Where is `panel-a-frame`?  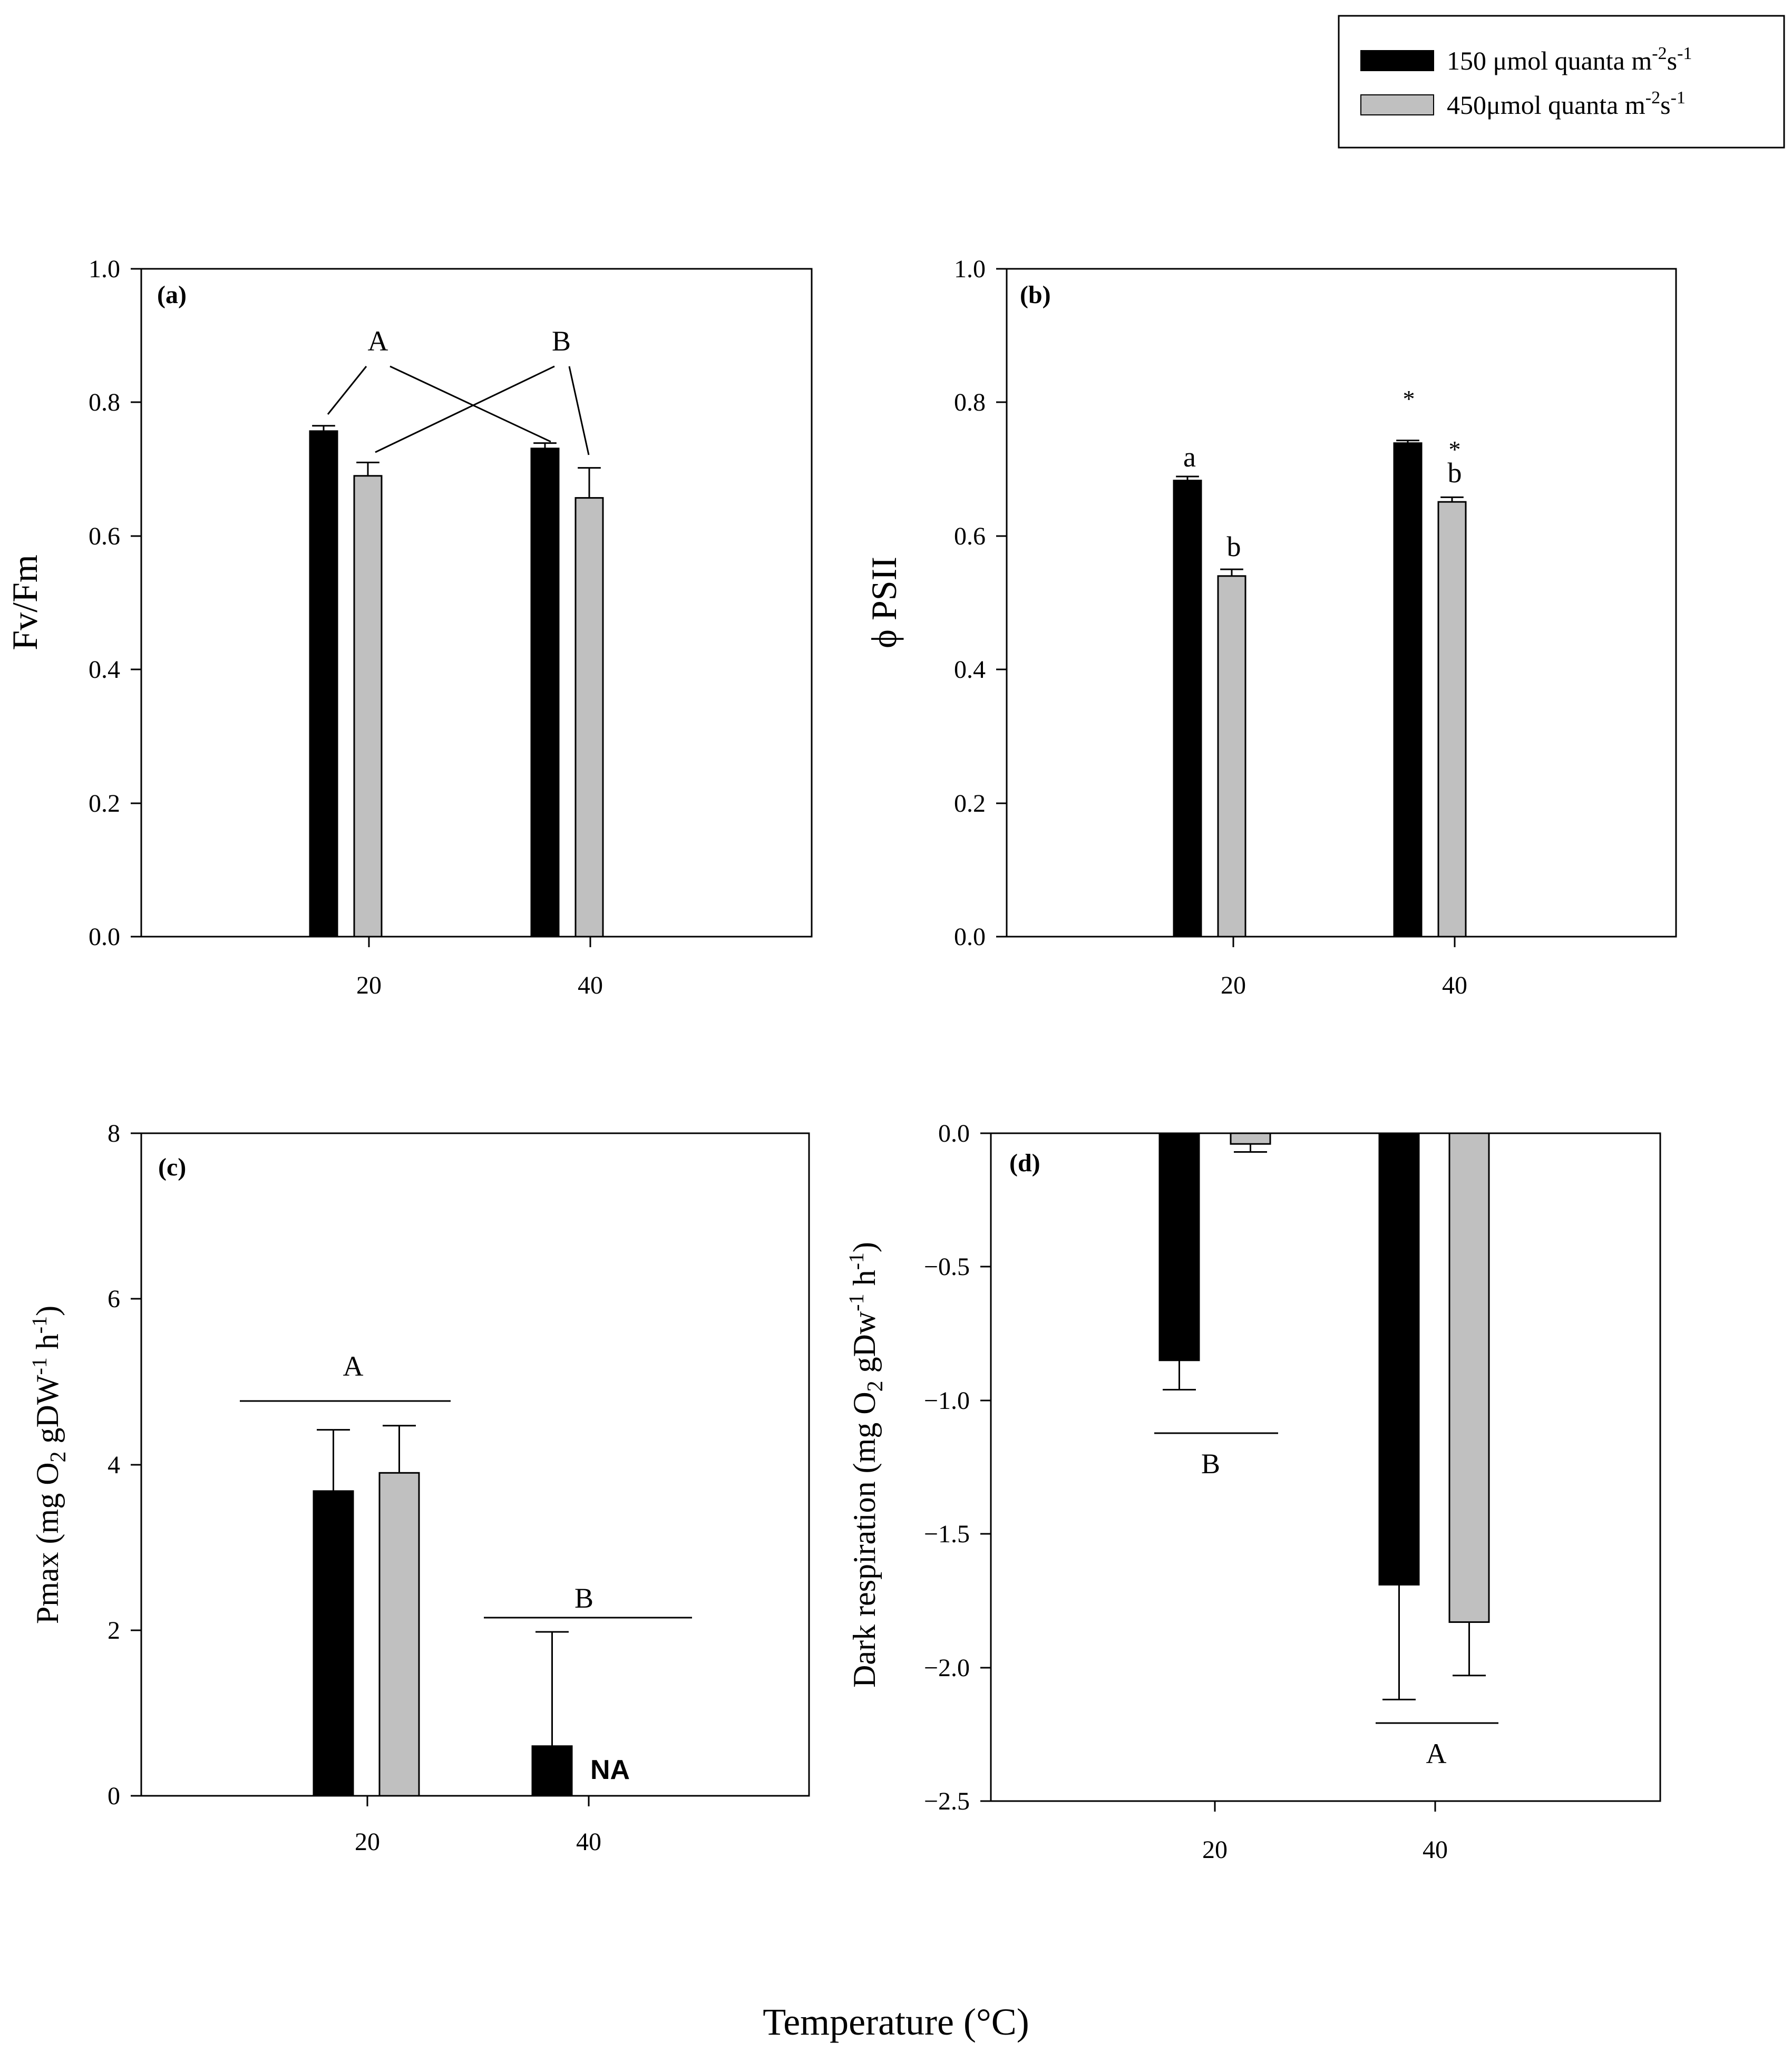
panel-a-frame is located at coordinates (477, 603).